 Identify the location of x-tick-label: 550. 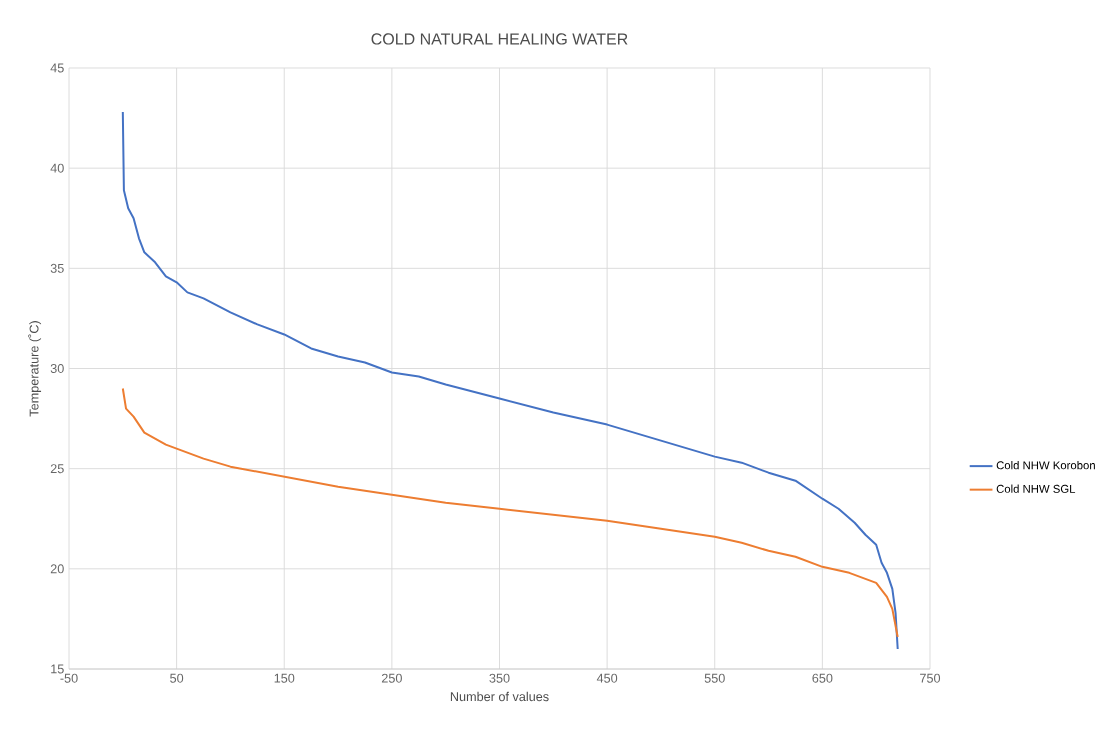
(714, 678).